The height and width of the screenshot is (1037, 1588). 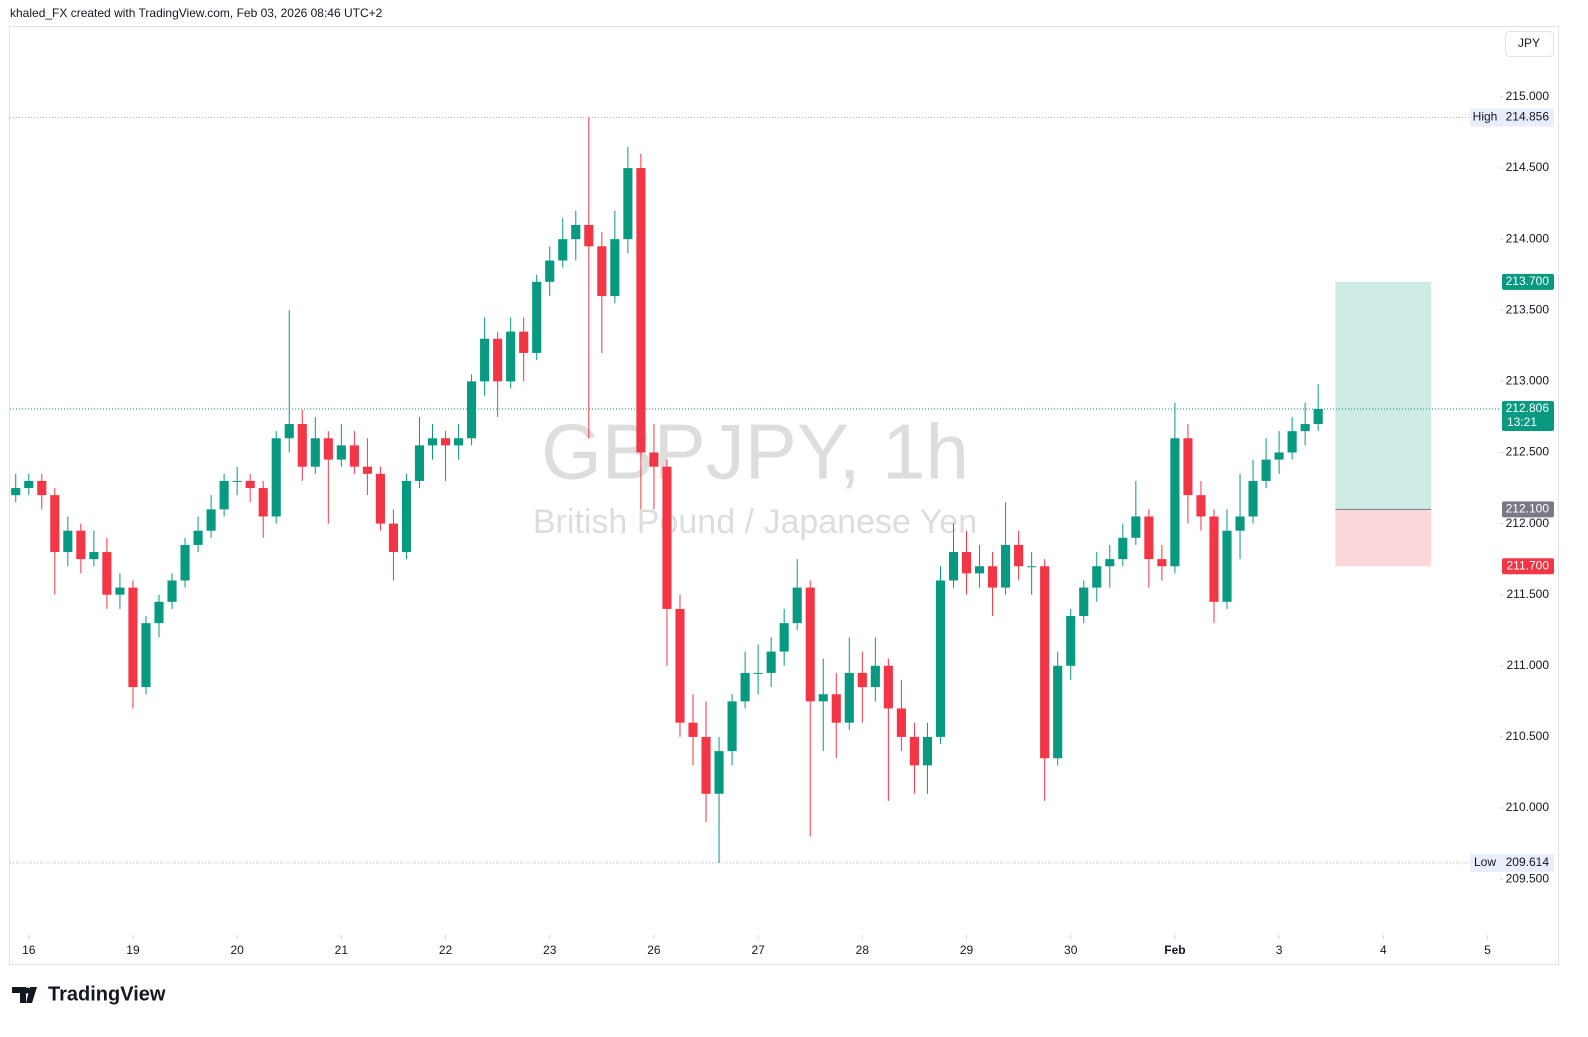 What do you see at coordinates (1528, 408) in the screenshot?
I see `last-price-value: 212.806` at bounding box center [1528, 408].